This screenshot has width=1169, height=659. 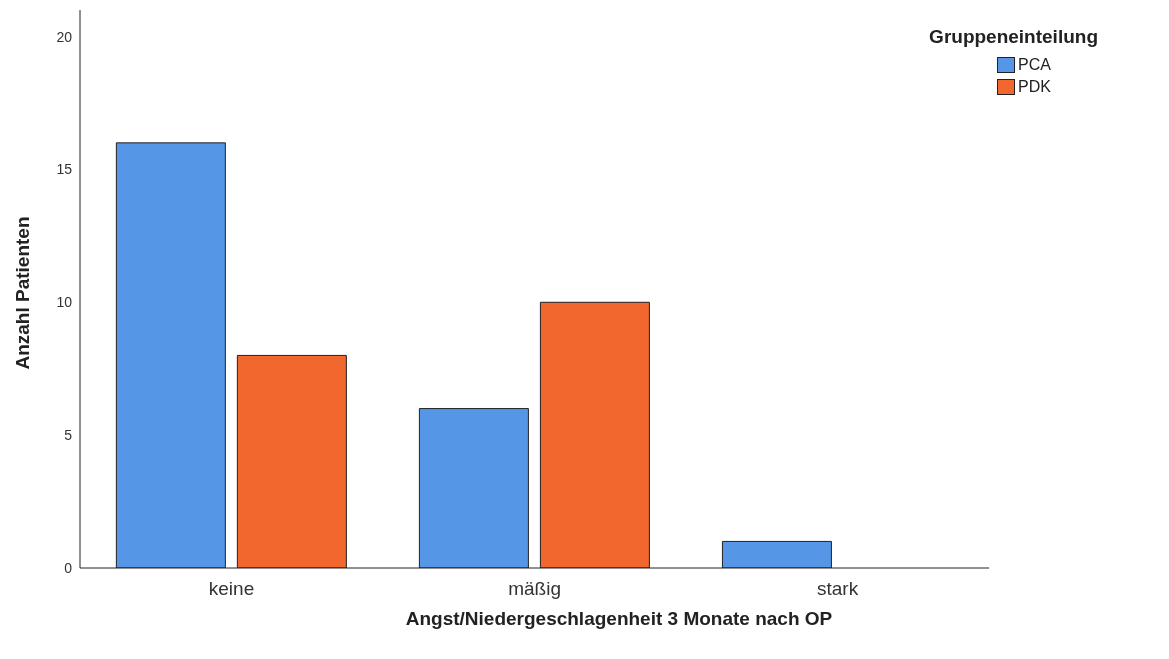 I want to click on y-tick-label: 15, so click(x=64, y=169).